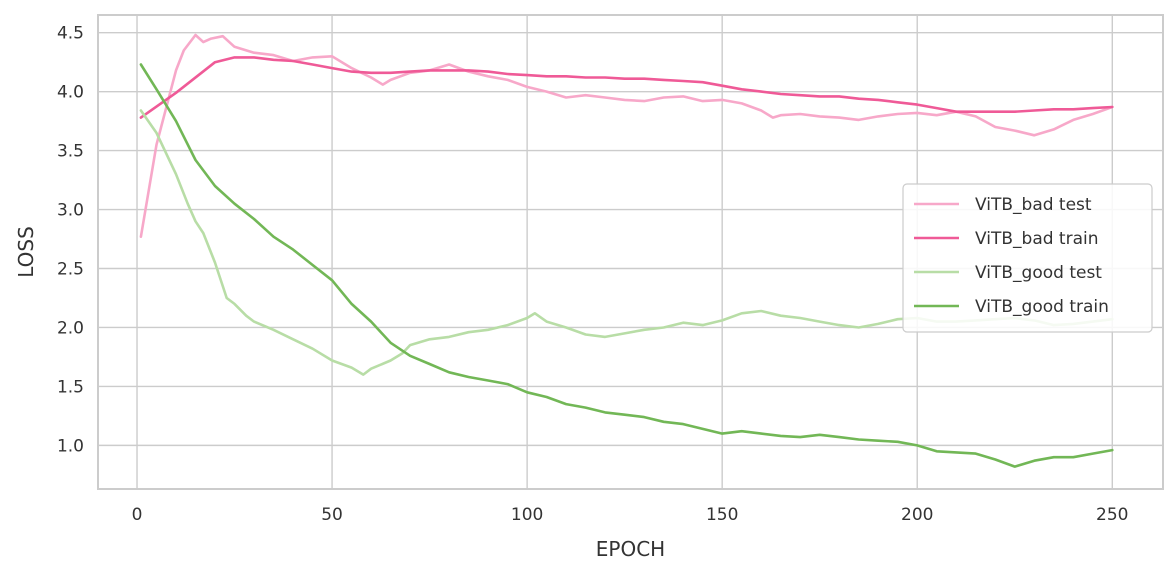 The height and width of the screenshot is (575, 1176). I want to click on x-tick-label: 150, so click(722, 515).